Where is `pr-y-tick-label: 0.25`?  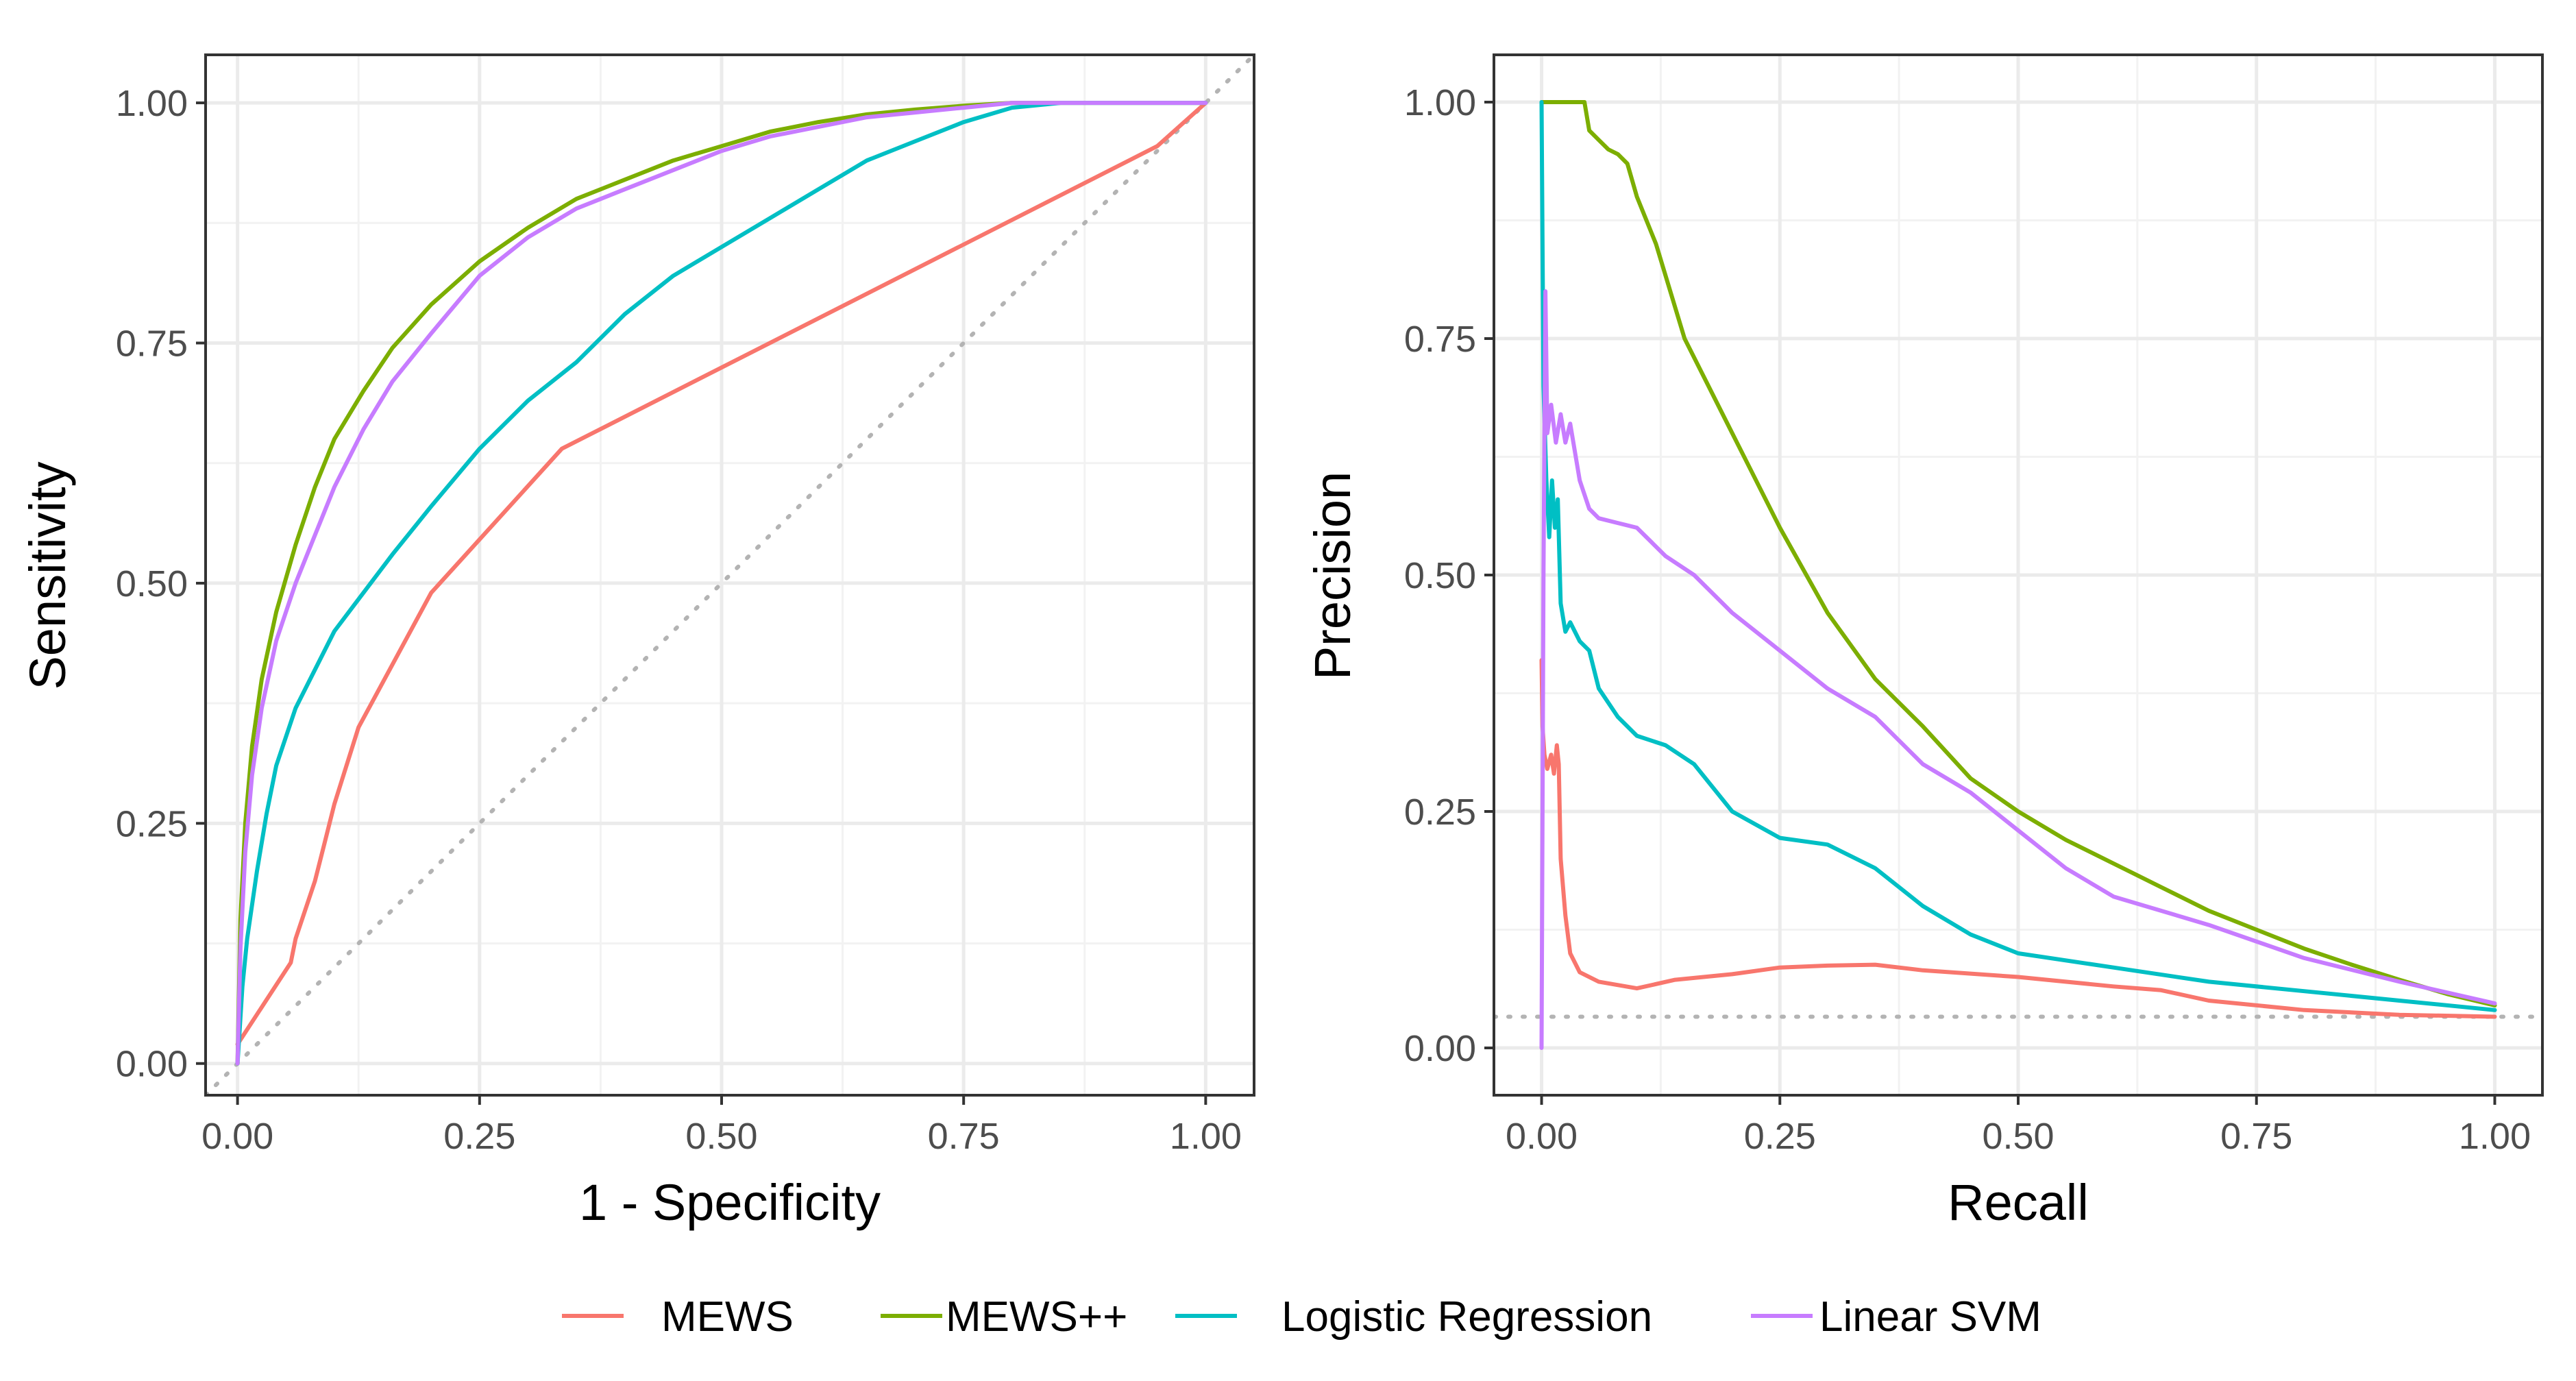 pr-y-tick-label: 0.25 is located at coordinates (1440, 812).